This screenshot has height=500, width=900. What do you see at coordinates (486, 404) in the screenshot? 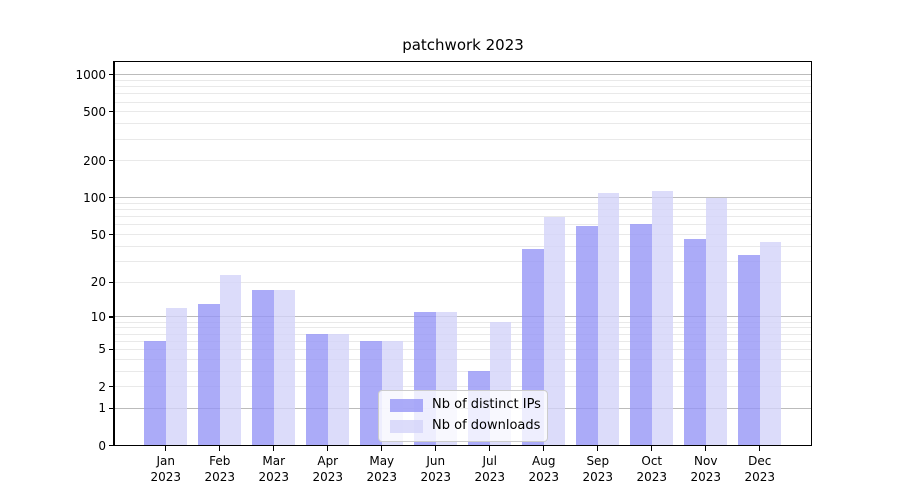
I see `legend-label-ips: Nb of distinct IPs` at bounding box center [486, 404].